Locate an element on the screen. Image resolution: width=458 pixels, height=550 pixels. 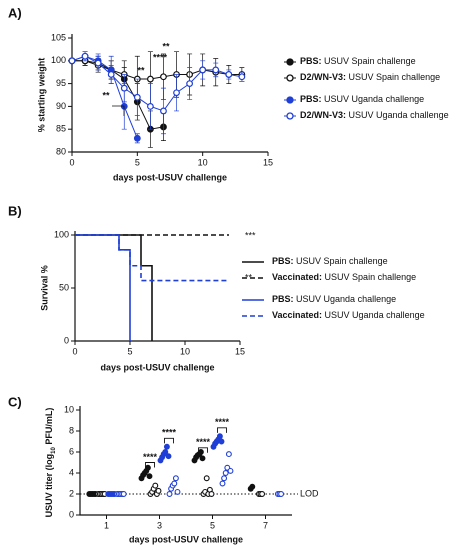
y-axis-label: USUV titer (log10 PFU/mL) is located at coordinates (50, 463).